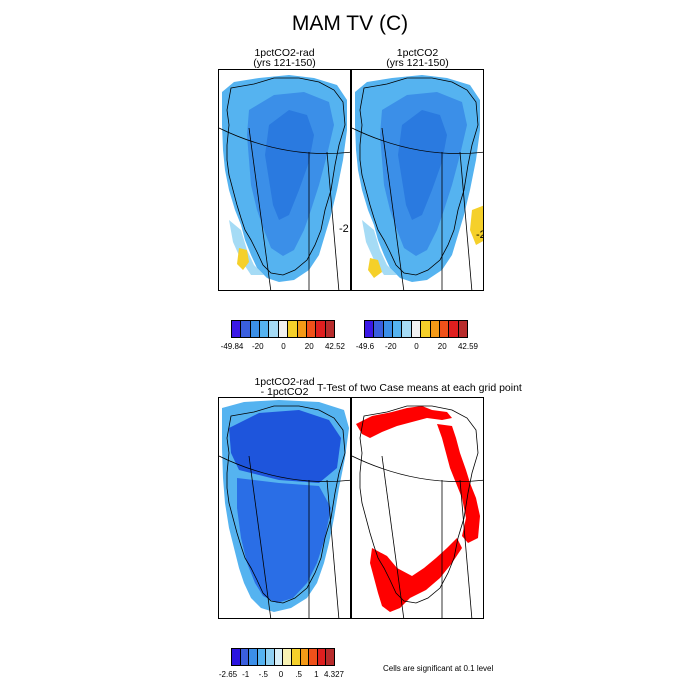 Image resolution: width=700 pixels, height=700 pixels. Describe the element at coordinates (350, 23) in the screenshot. I see `figure-title: MAM TV (C)` at that location.